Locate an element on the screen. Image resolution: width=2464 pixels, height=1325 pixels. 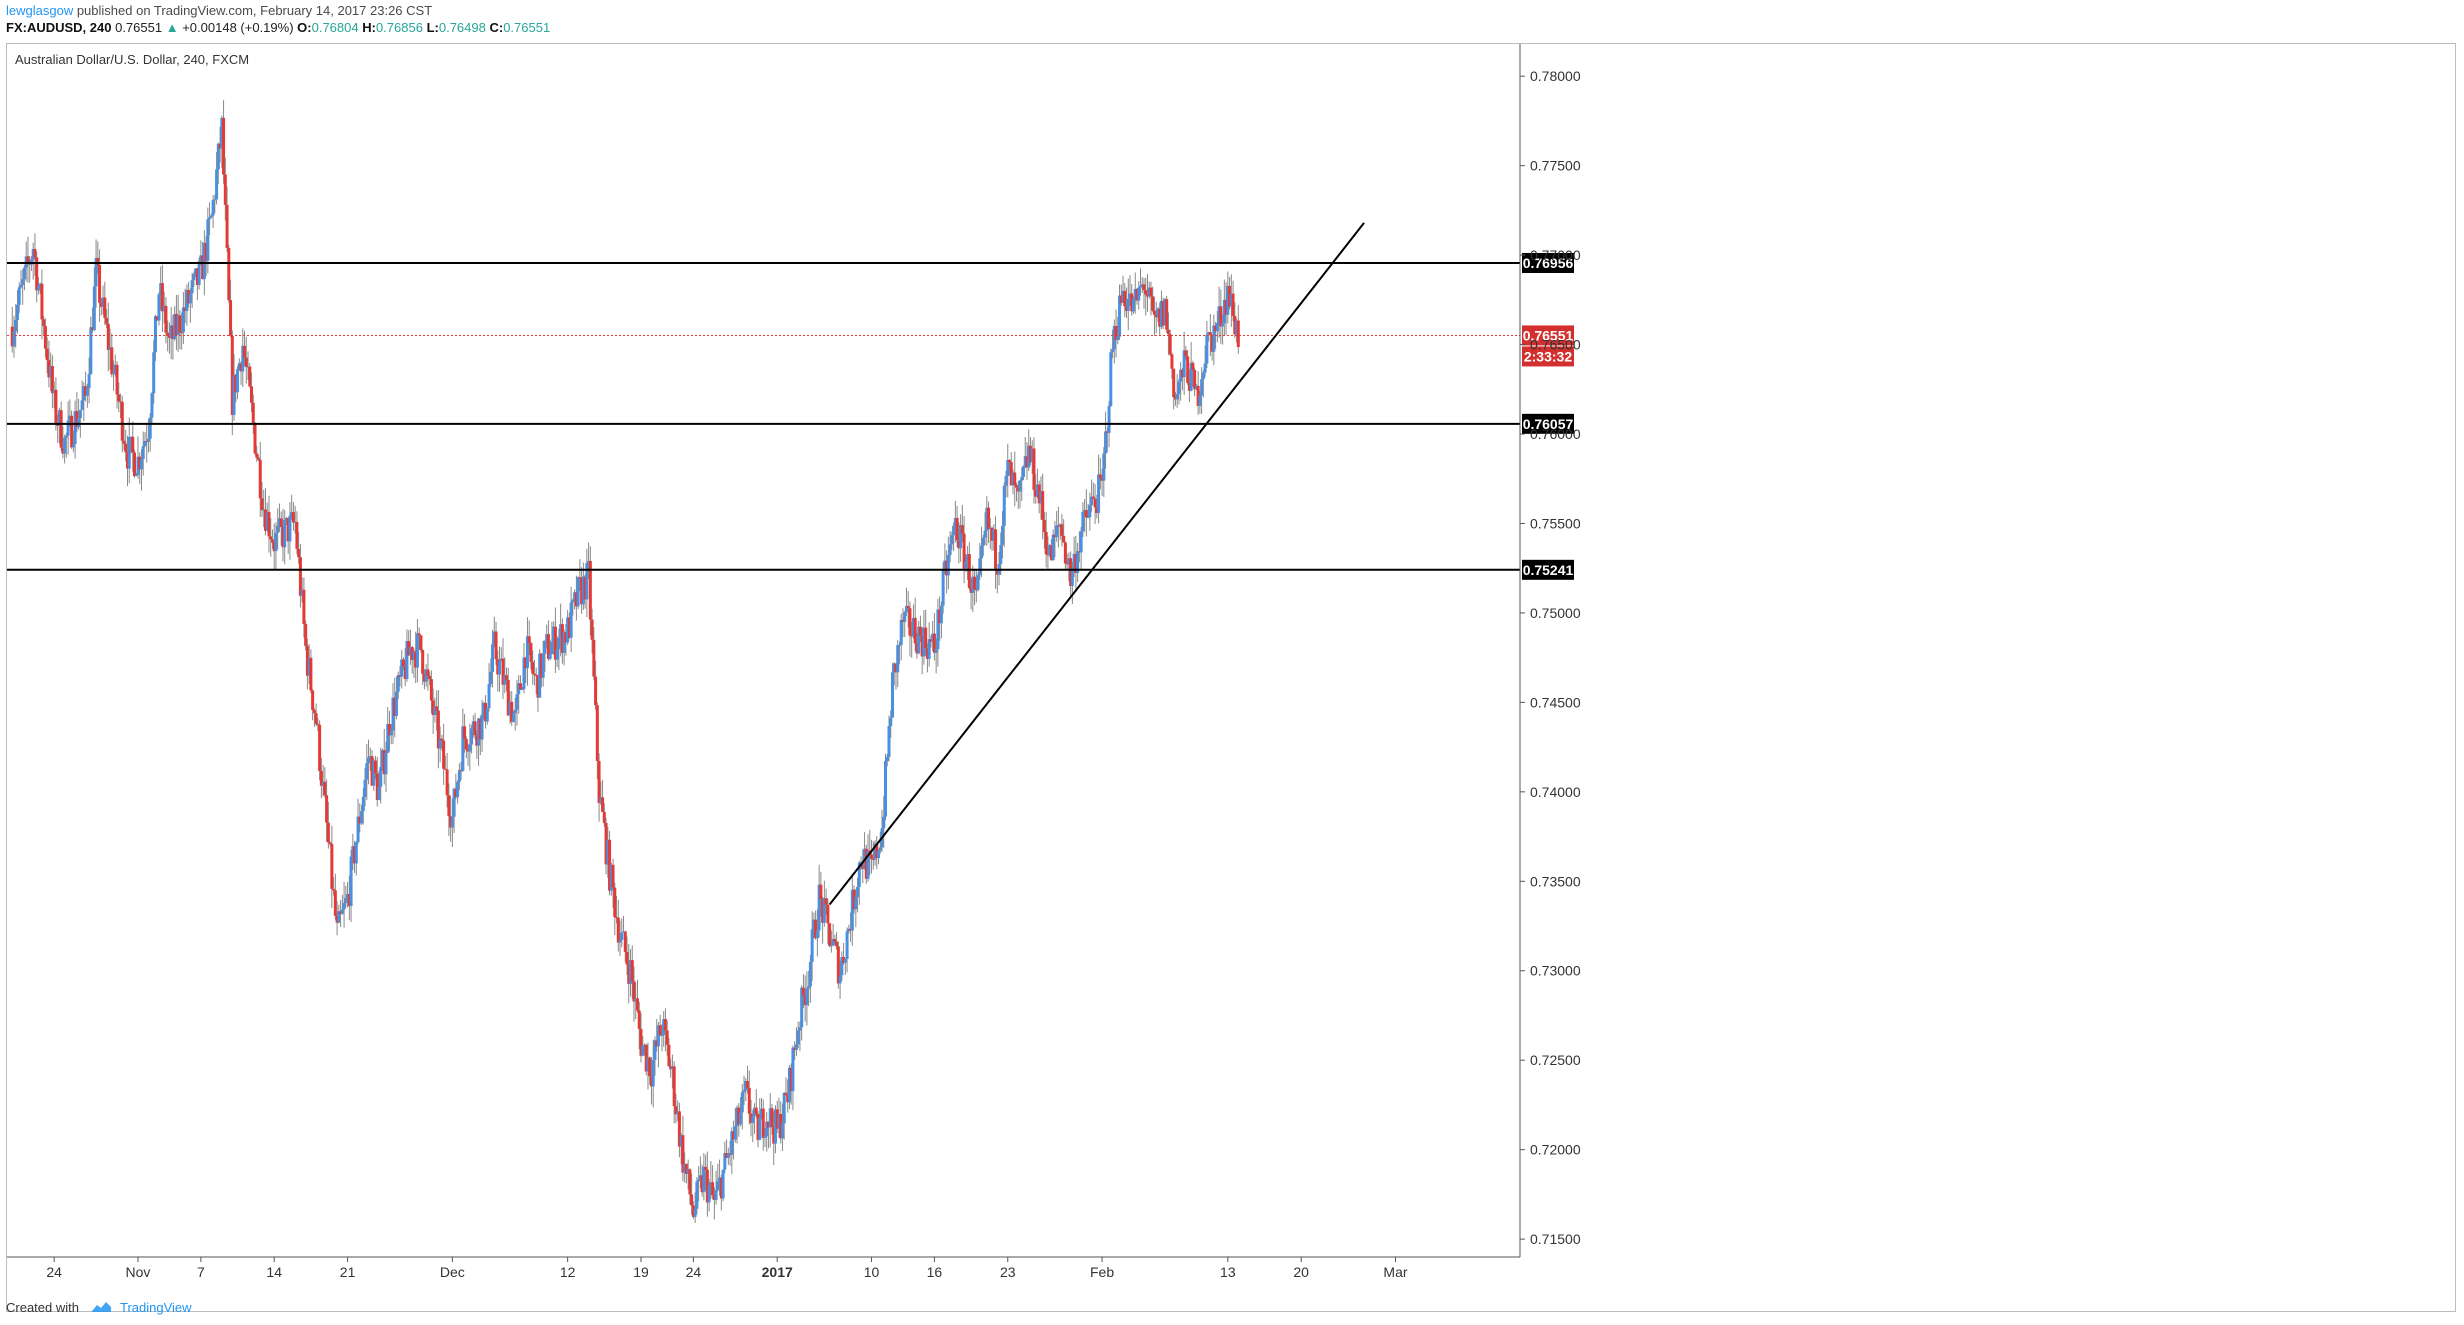
level-label-bg is located at coordinates (1548, 569).